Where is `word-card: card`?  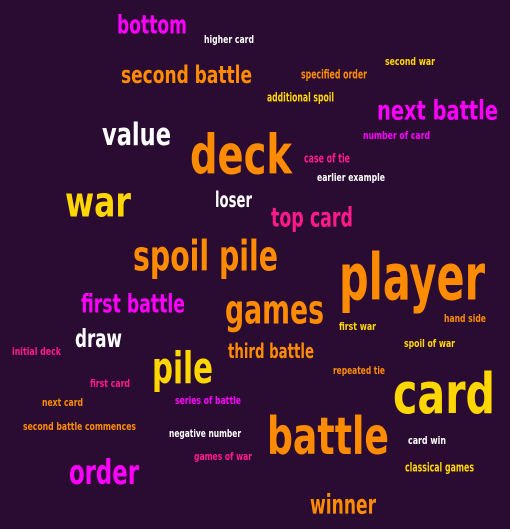 word-card: card is located at coordinates (444, 394).